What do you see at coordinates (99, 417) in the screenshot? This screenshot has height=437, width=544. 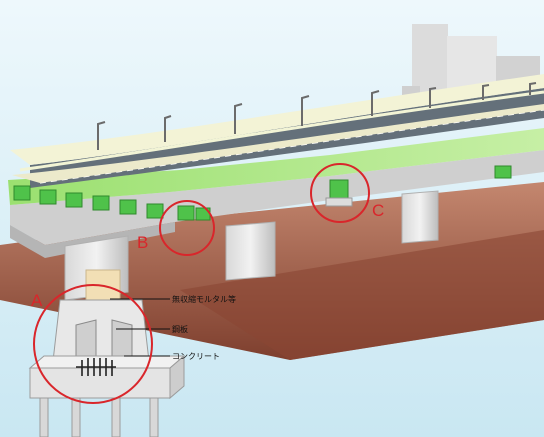 I see `piles` at bounding box center [99, 417].